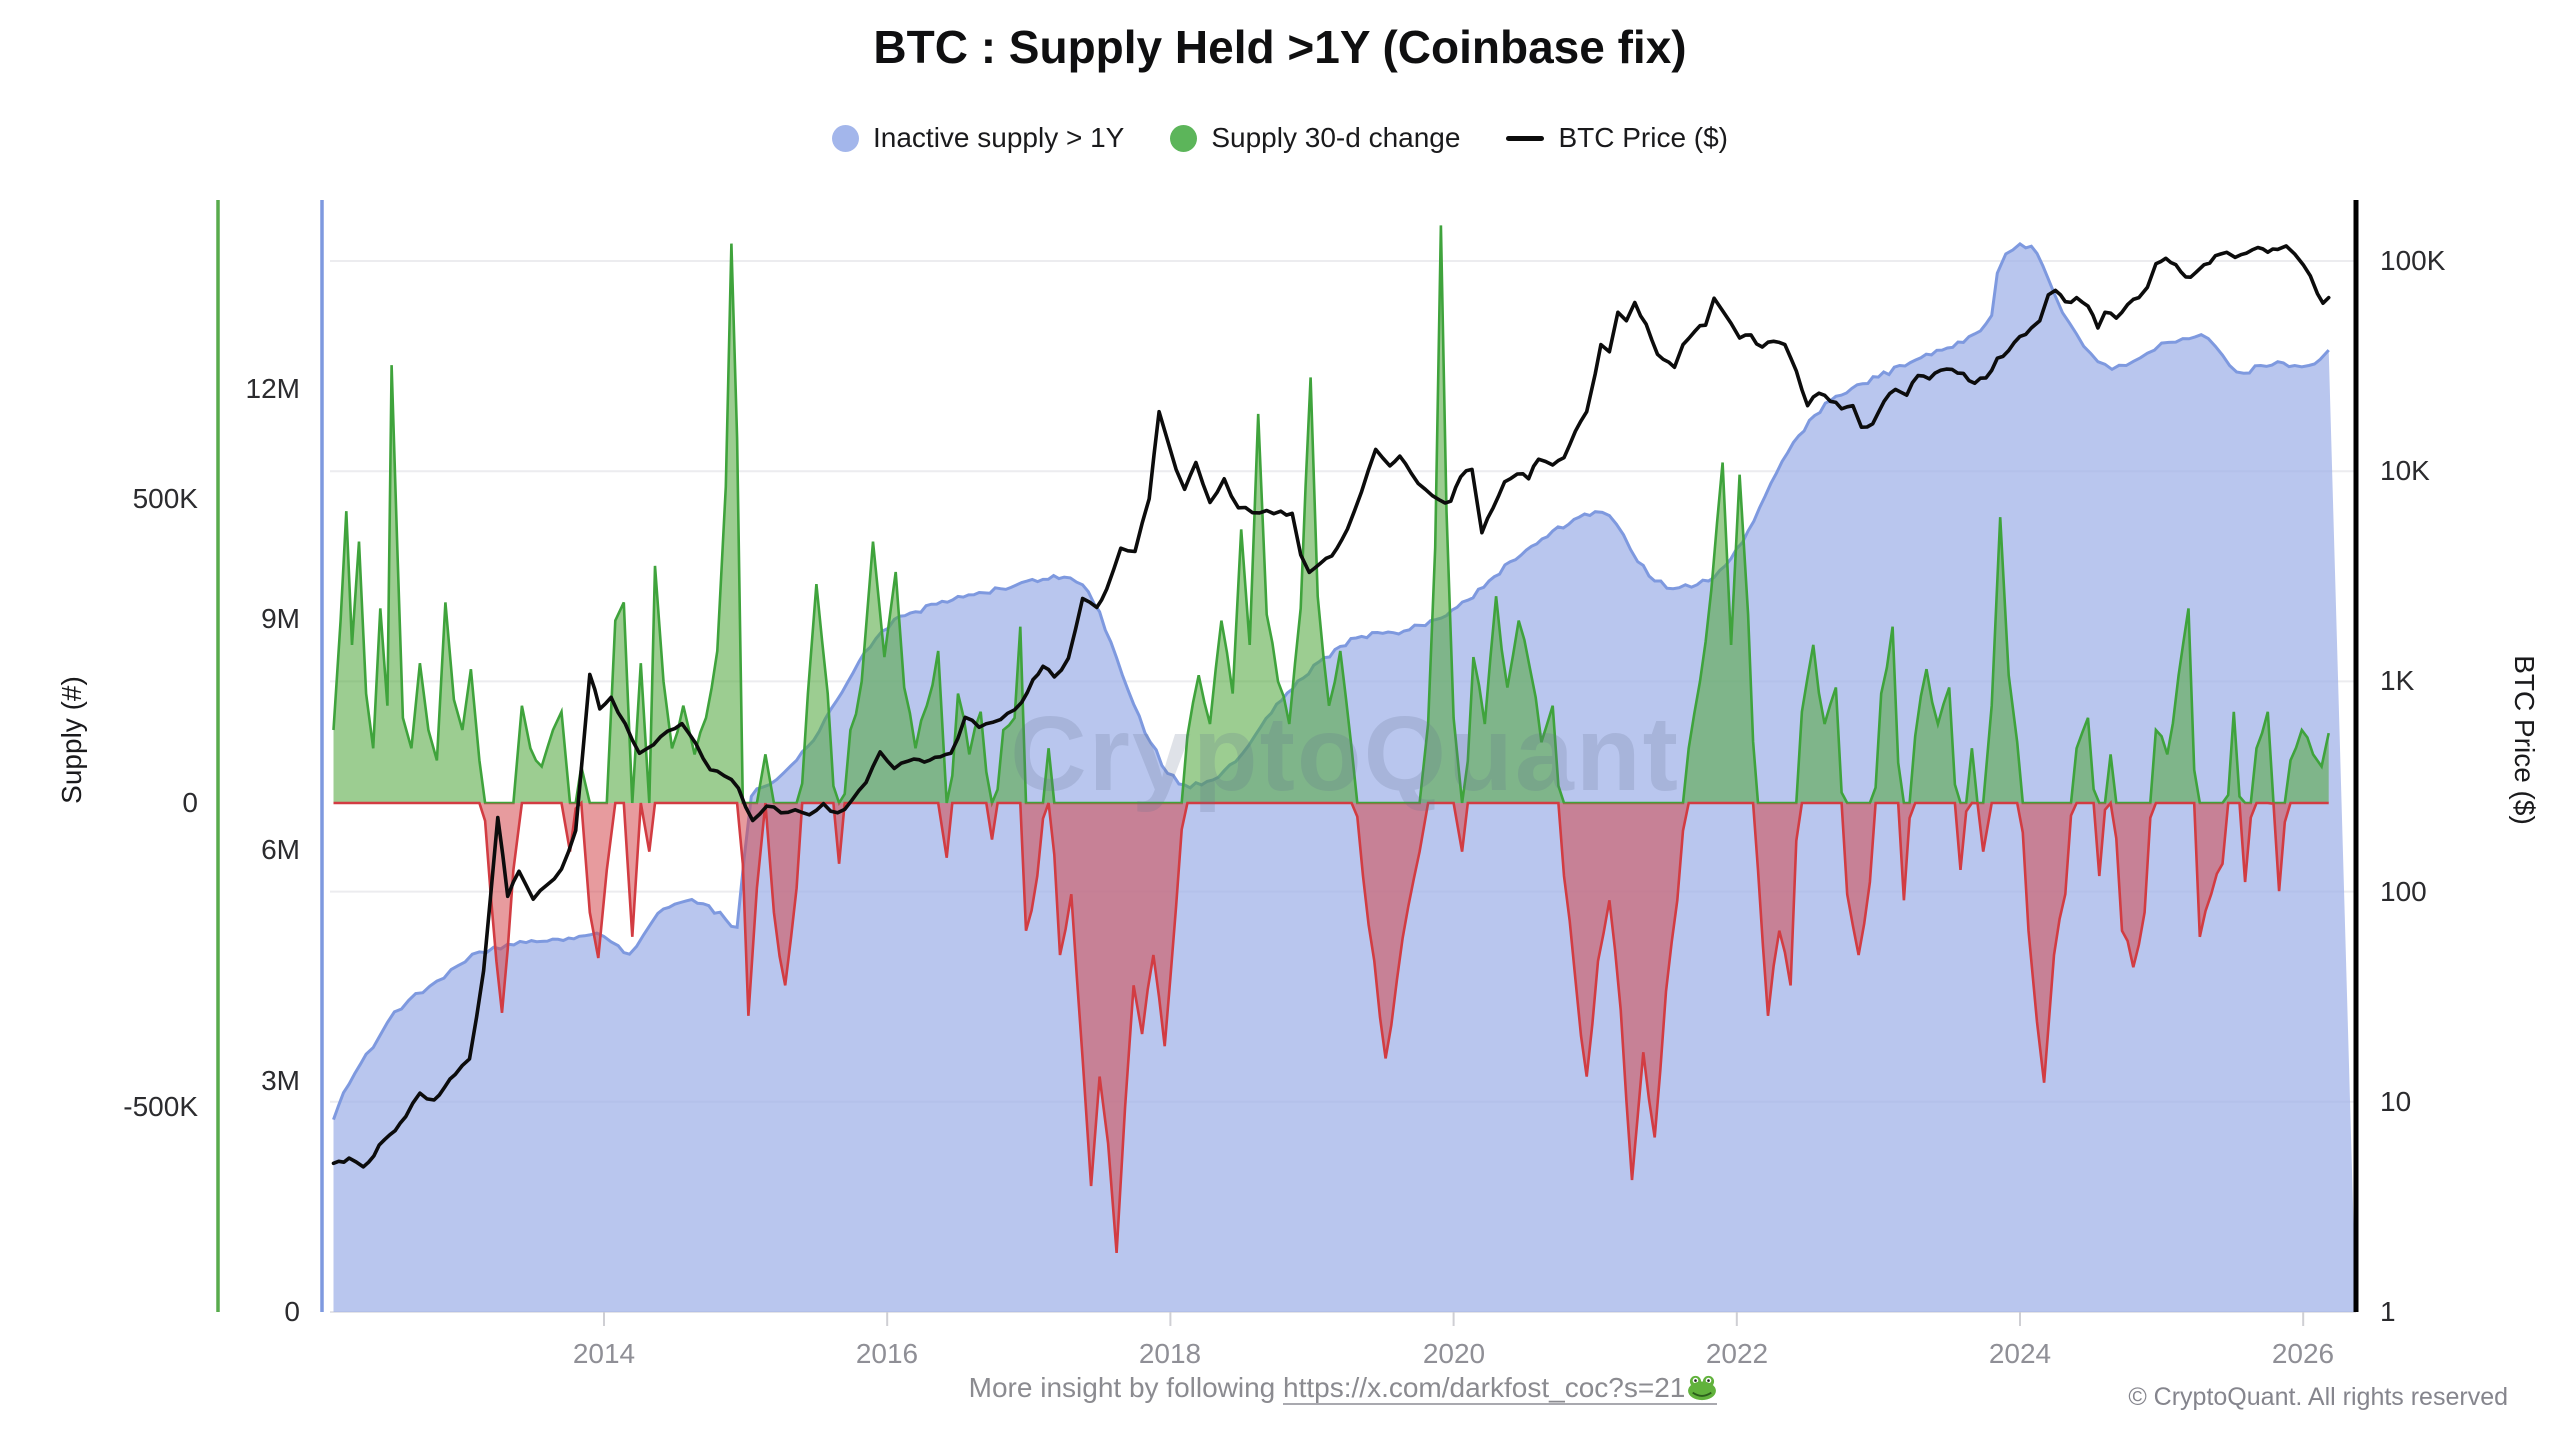 The height and width of the screenshot is (1440, 2560). Describe the element at coordinates (1737, 1353) in the screenshot. I see `x-tick-year: 2022` at that location.